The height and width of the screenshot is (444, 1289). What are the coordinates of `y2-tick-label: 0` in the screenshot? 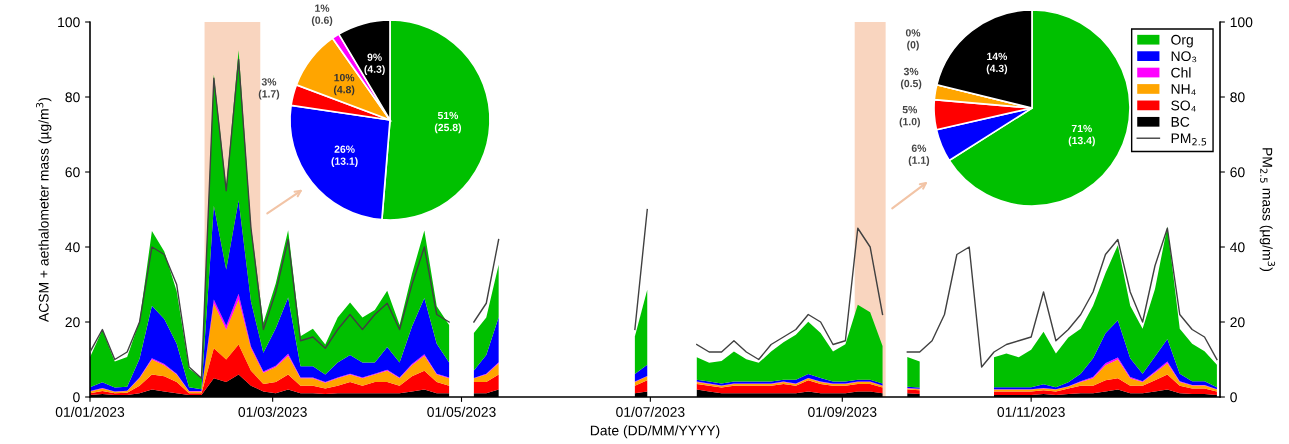 It's located at (1233, 397).